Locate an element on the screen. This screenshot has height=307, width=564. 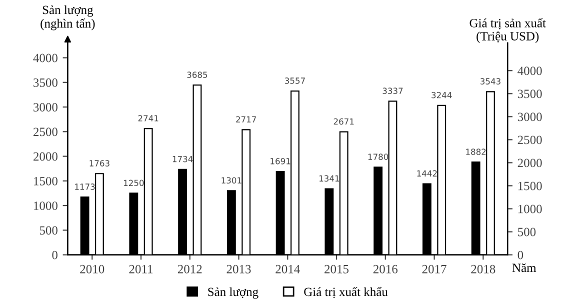
y2-tick-label: 2000 is located at coordinates (530, 163).